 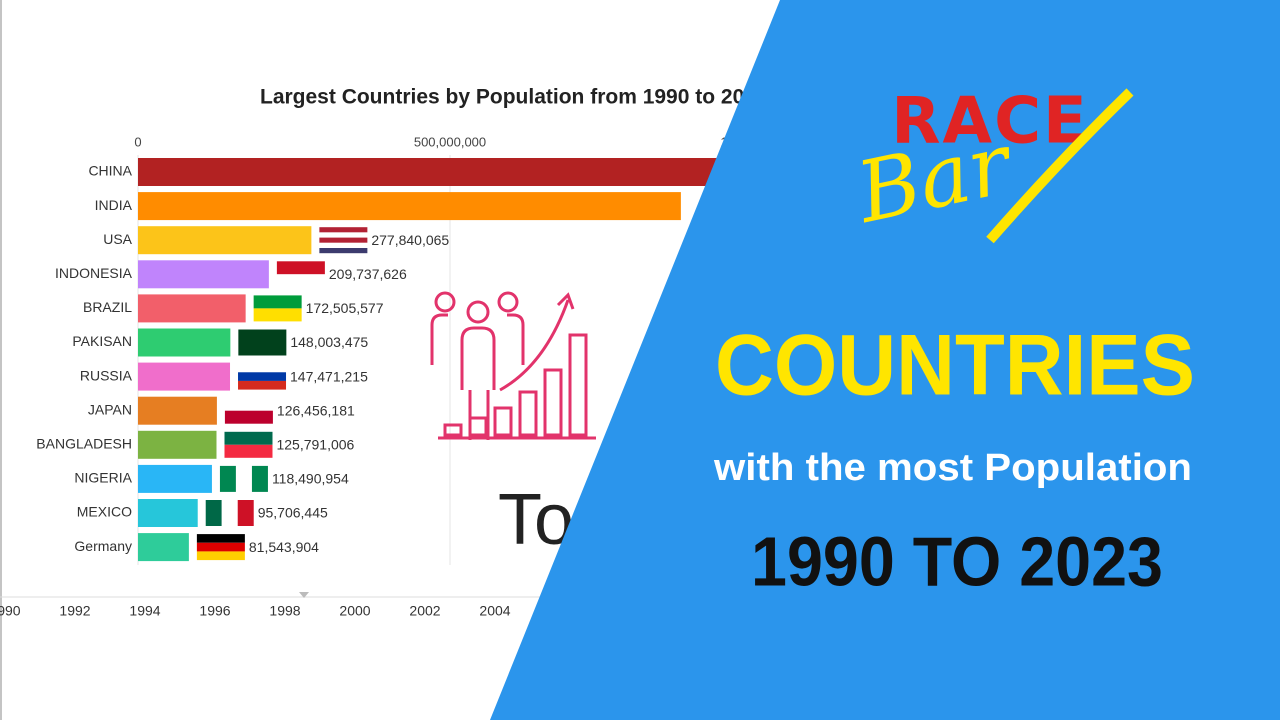 What do you see at coordinates (103, 478) in the screenshot?
I see `y-tick-label: NIGERIA` at bounding box center [103, 478].